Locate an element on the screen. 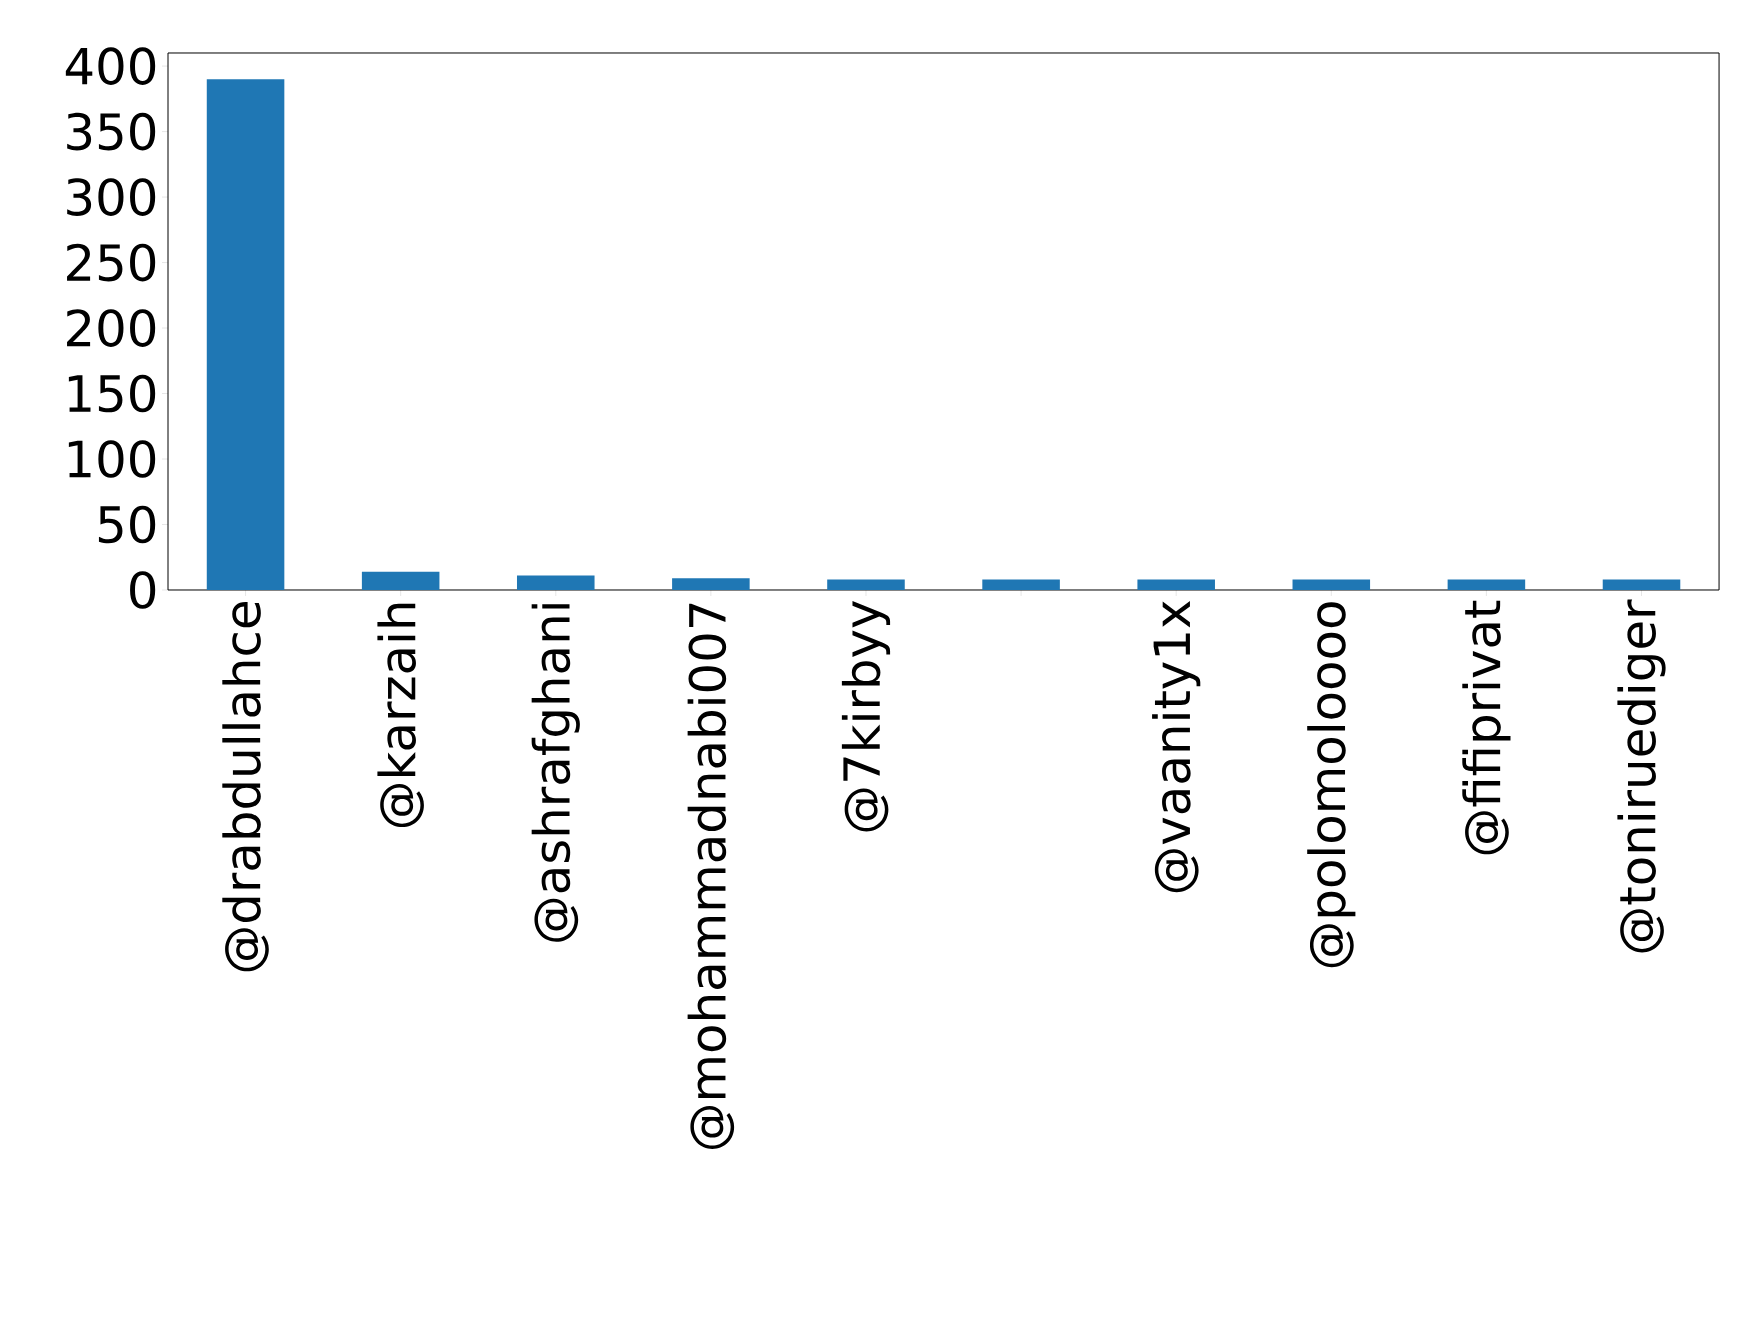 The height and width of the screenshot is (1333, 1759). y-tick-label: 0 is located at coordinates (143, 590).